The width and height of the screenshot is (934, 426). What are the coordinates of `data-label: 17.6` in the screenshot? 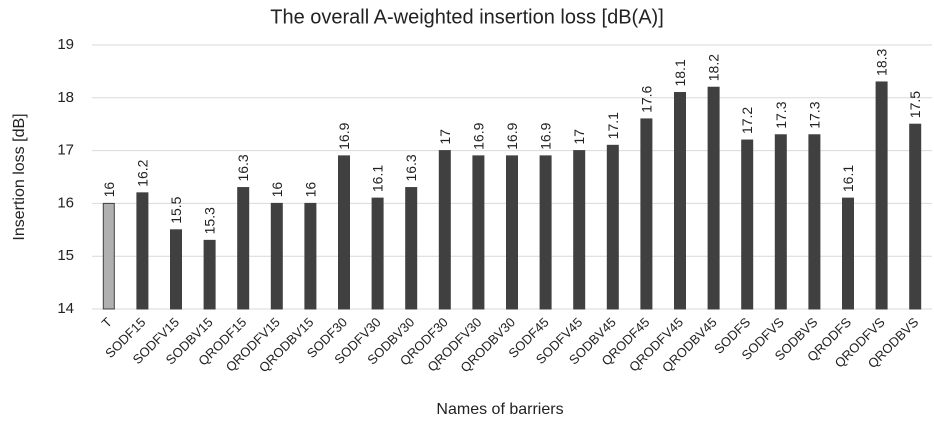 It's located at (646, 98).